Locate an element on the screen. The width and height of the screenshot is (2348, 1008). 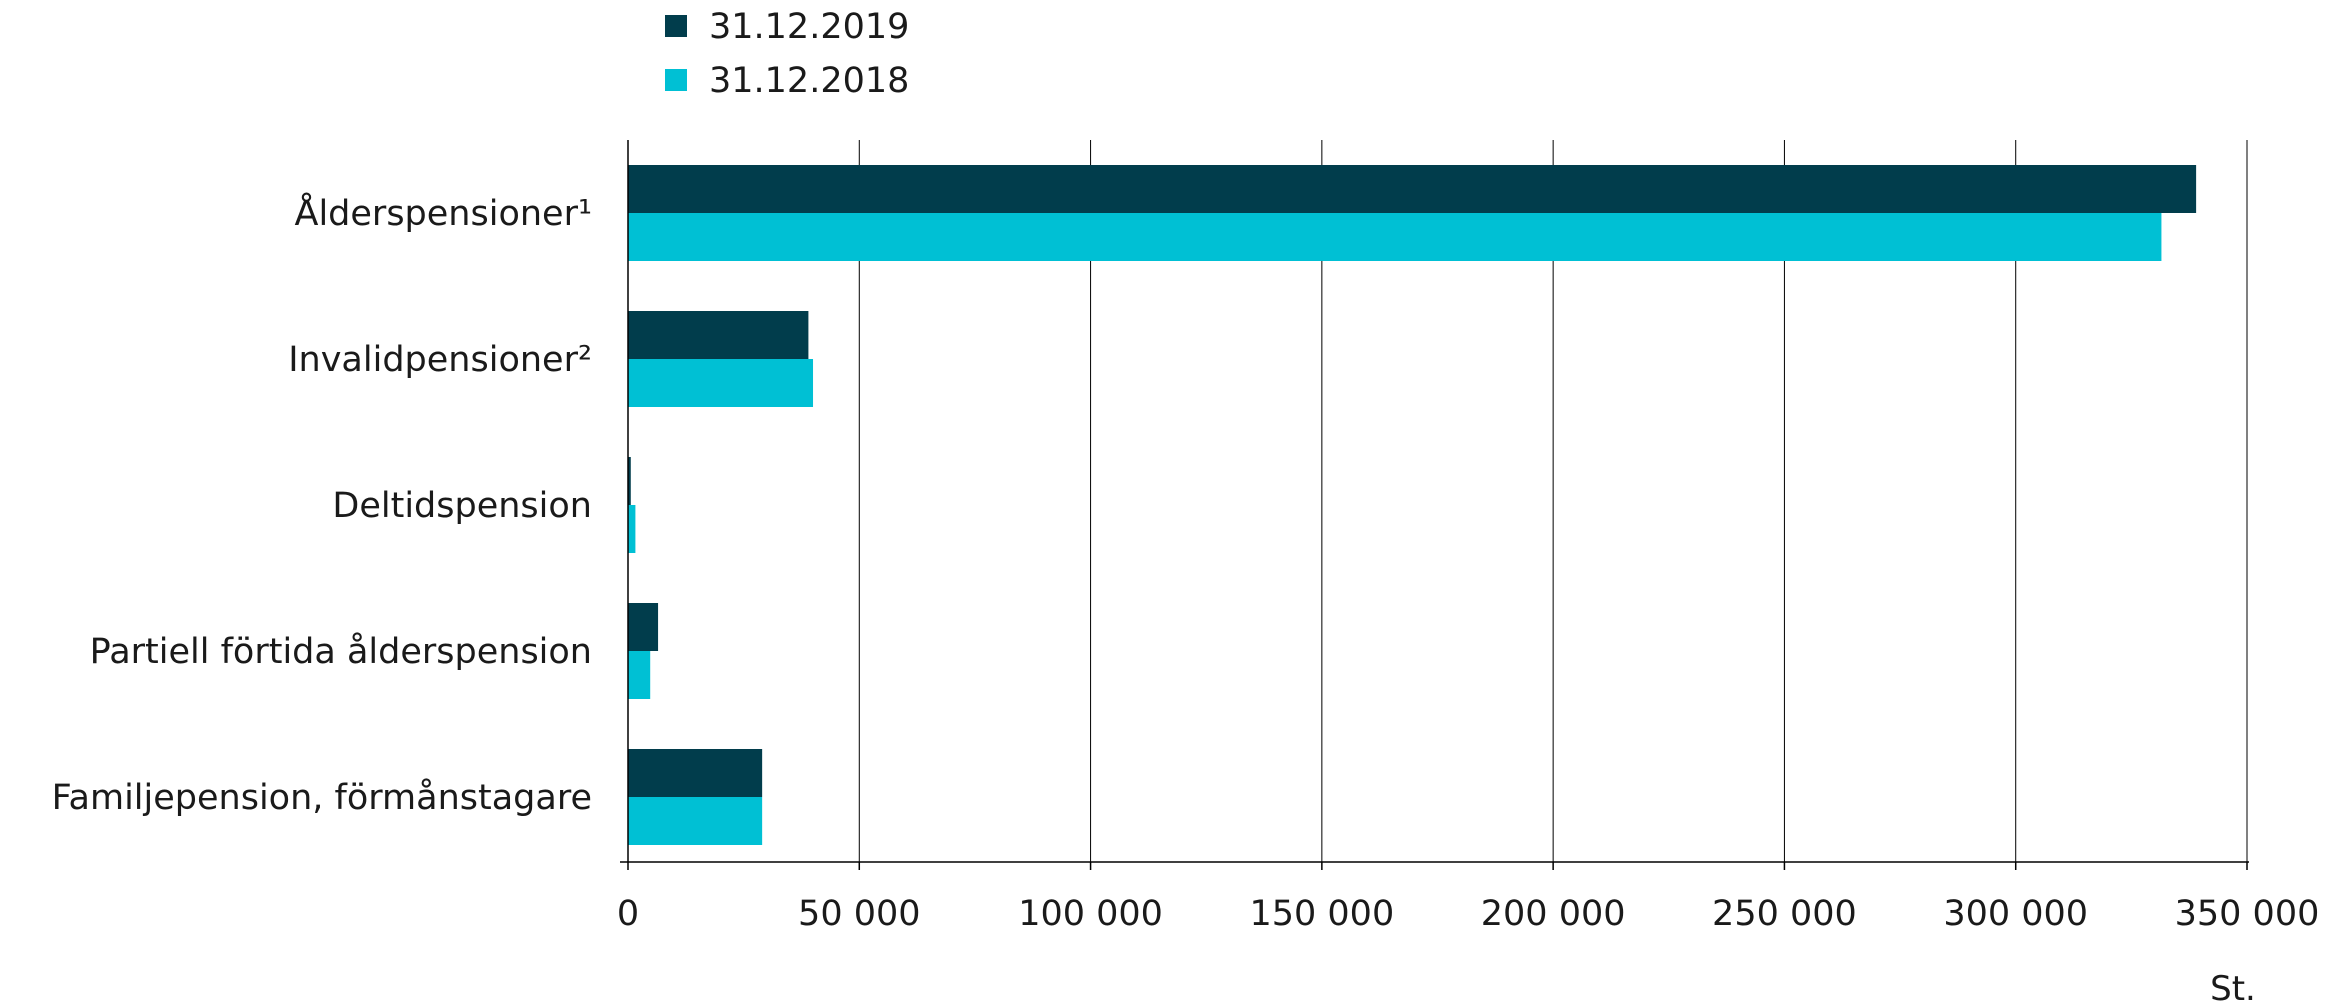
legend-label: 31.12.2019 is located at coordinates (809, 27).